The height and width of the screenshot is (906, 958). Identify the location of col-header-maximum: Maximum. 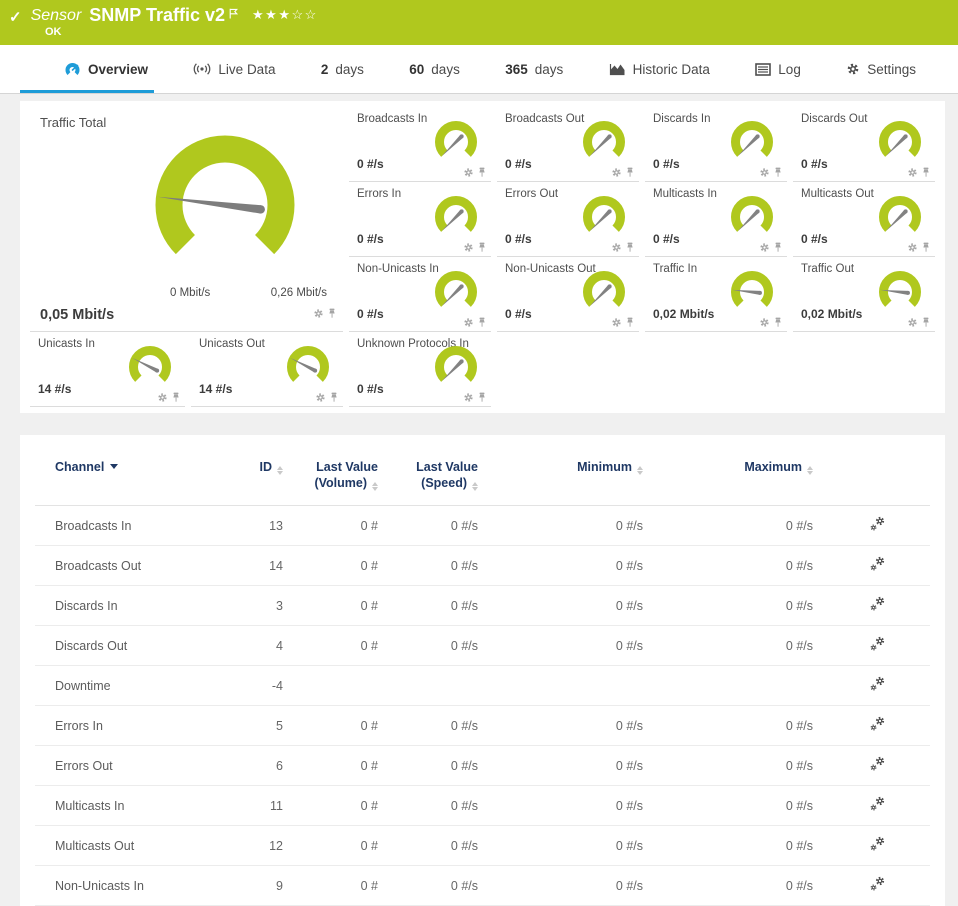
(740, 477).